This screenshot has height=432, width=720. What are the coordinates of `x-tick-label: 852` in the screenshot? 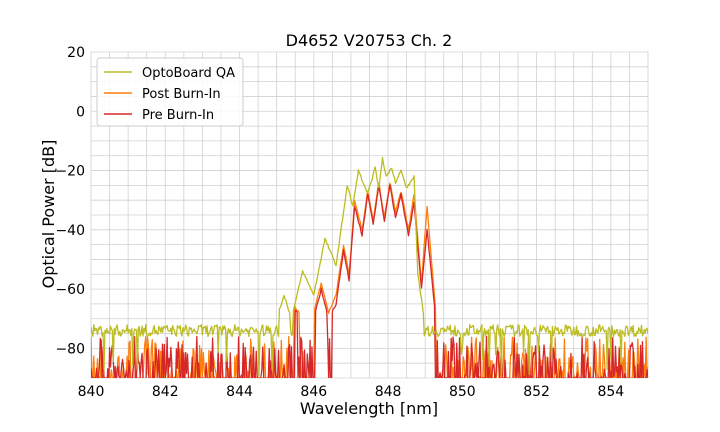 It's located at (536, 392).